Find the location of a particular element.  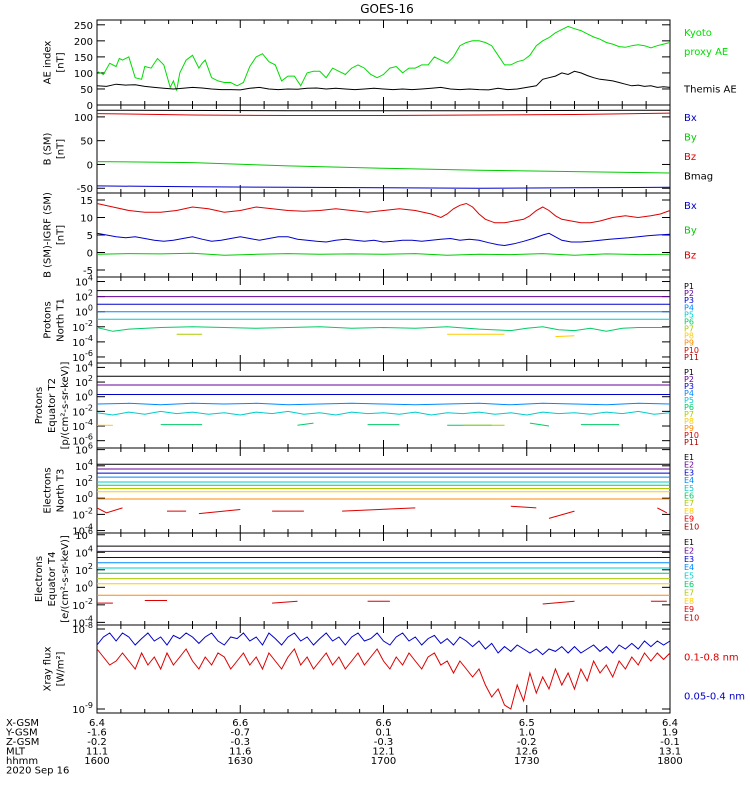

series-line-bz is located at coordinates (383, 213).